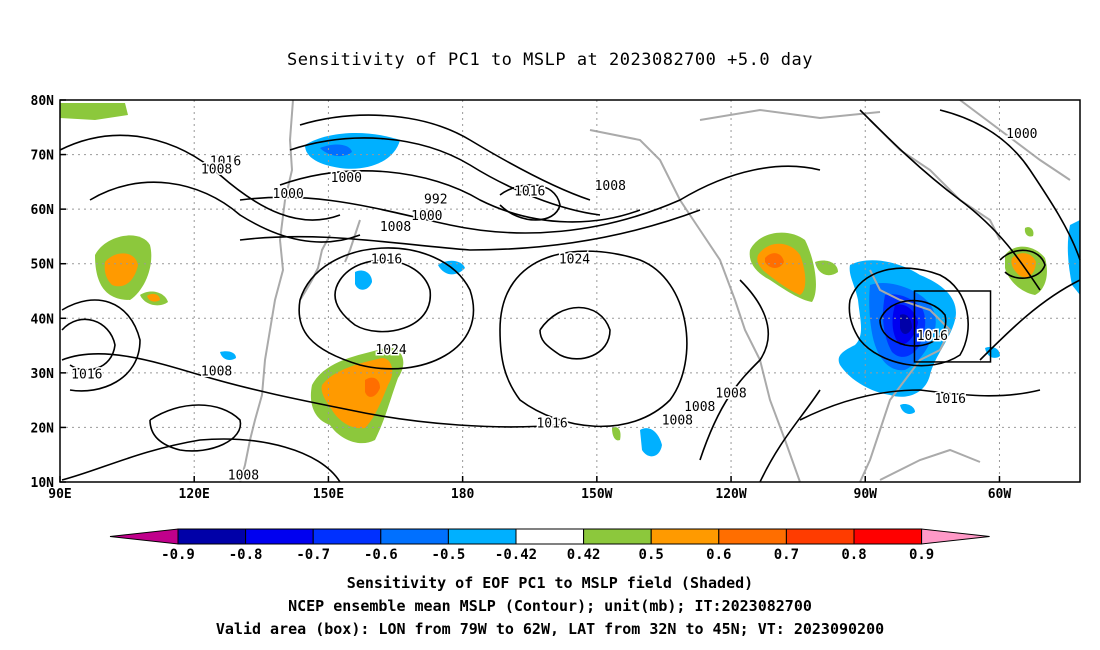 This screenshot has width=1100, height=650. Describe the element at coordinates (435, 200) in the screenshot. I see `contour-label: 992` at that location.